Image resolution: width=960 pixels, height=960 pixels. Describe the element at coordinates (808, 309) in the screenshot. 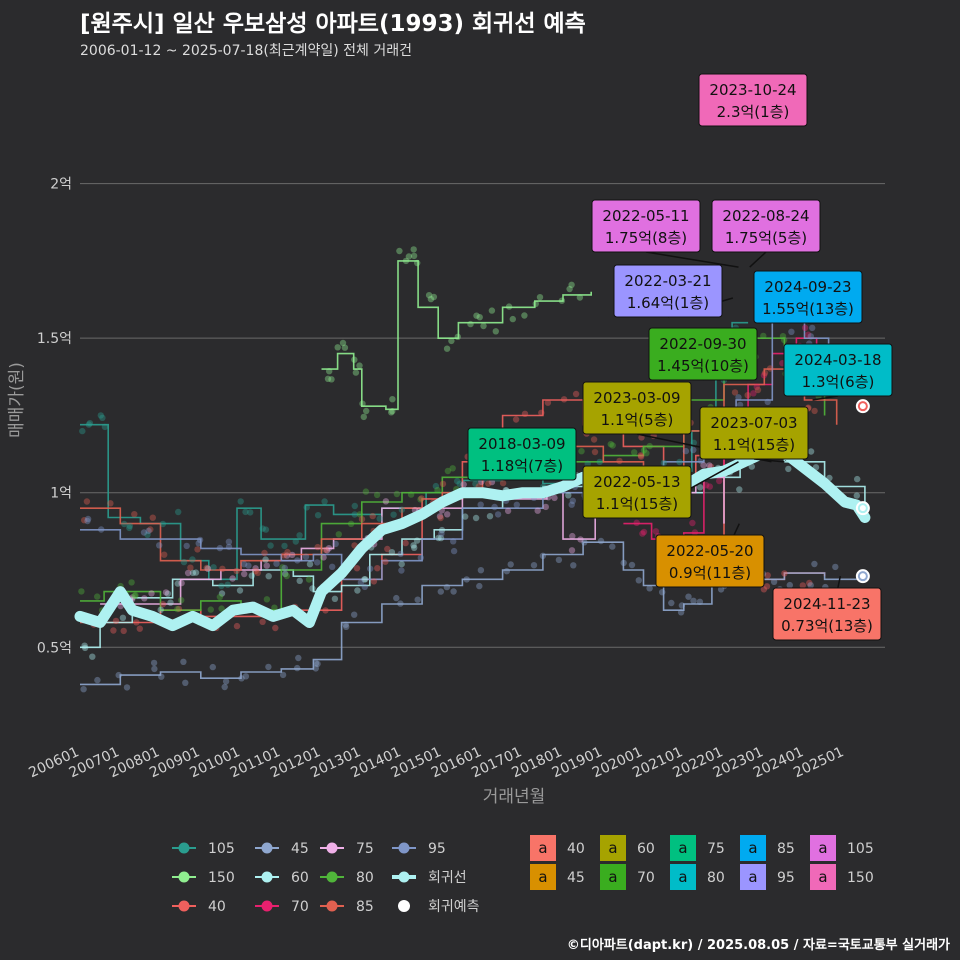

I see `annotation-price: 1.55억(13층)` at that location.